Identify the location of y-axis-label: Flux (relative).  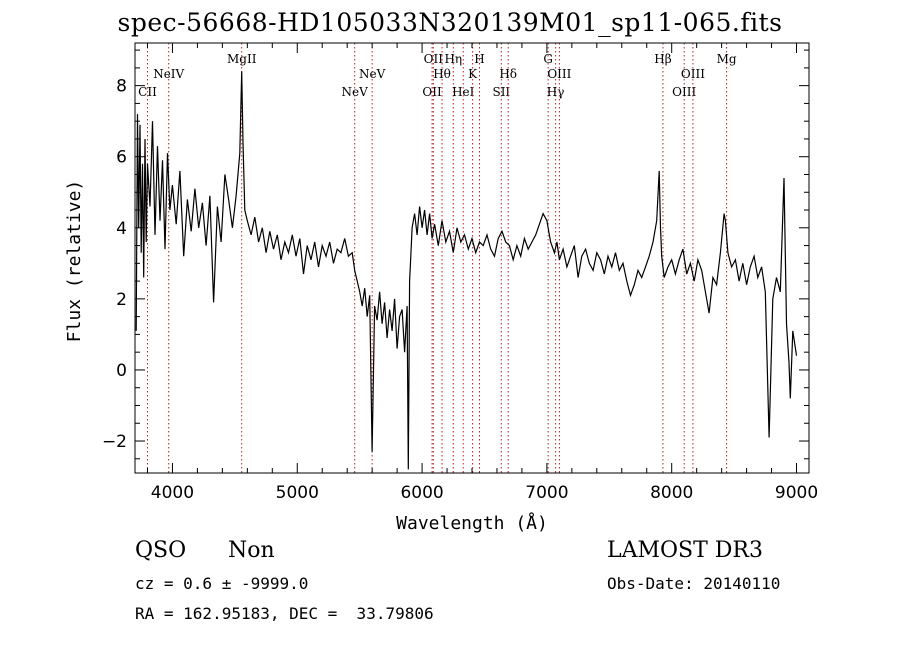
(74, 261).